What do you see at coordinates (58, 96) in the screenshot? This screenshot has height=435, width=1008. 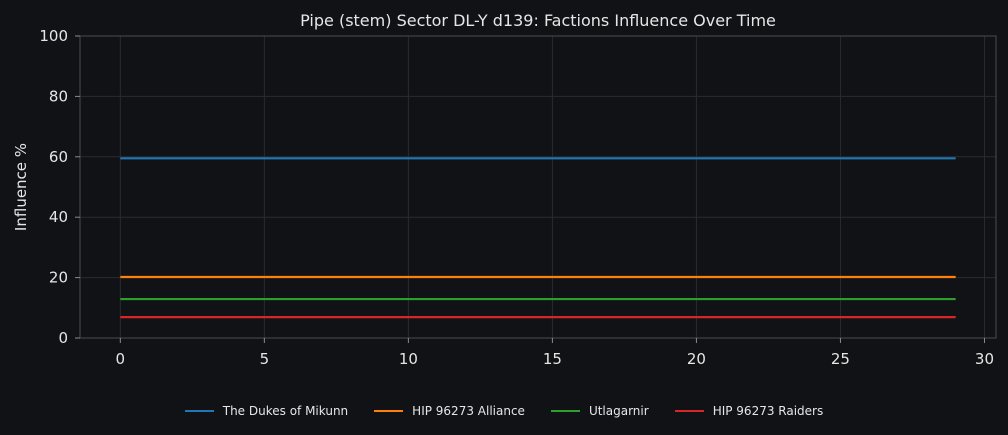 I see `y-tick-label: 80` at bounding box center [58, 96].